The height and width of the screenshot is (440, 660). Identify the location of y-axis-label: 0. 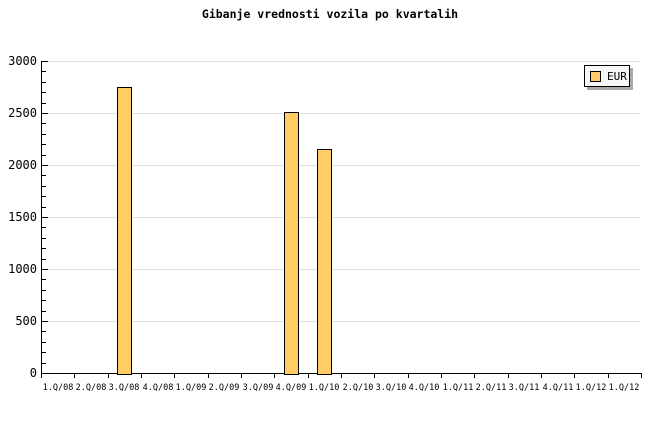
(33, 373).